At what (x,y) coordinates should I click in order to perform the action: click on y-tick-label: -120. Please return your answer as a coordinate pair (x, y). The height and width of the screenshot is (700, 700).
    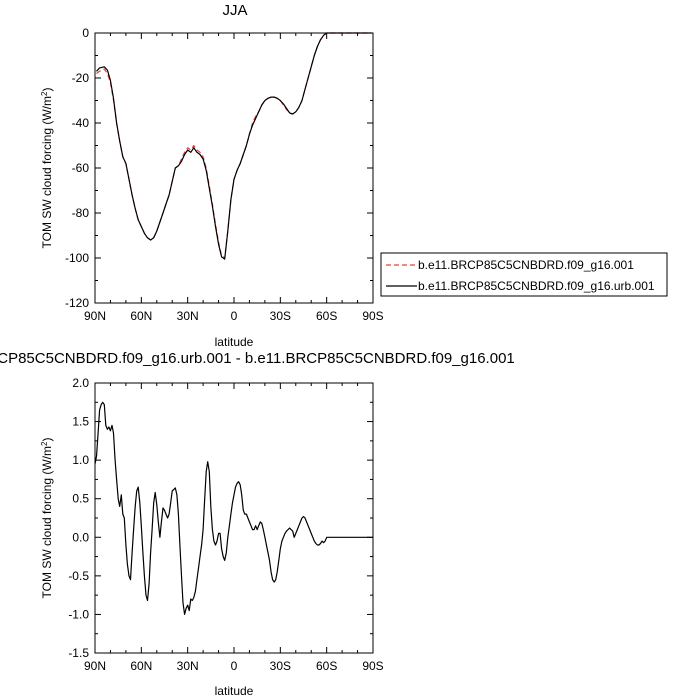
    Looking at the image, I should click on (77, 303).